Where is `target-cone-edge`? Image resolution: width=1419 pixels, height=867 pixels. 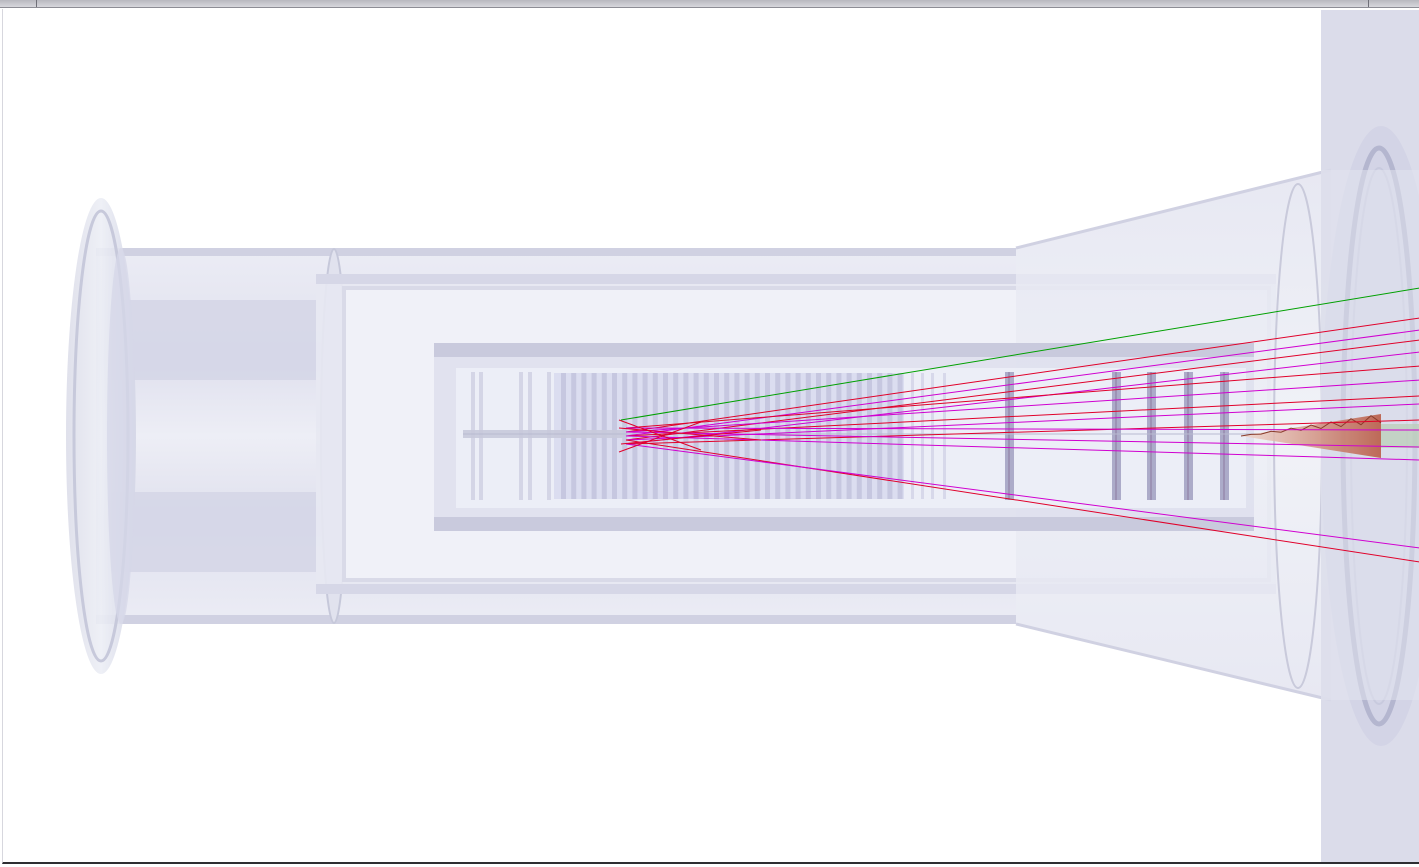
target-cone-edge is located at coordinates (1311, 425).